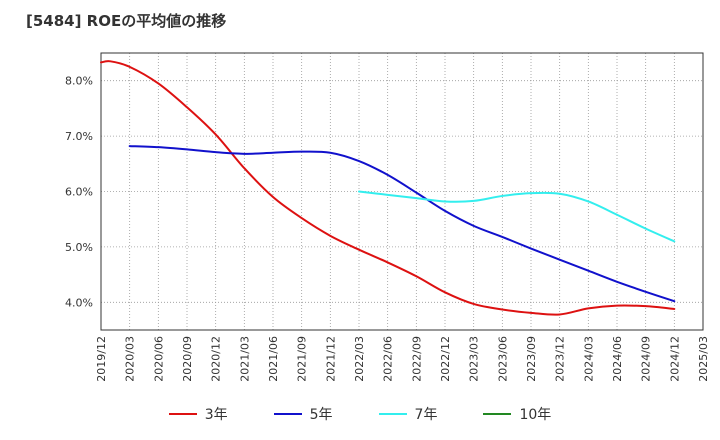  Describe the element at coordinates (517, 414) in the screenshot. I see `legend-item: 10年` at that location.